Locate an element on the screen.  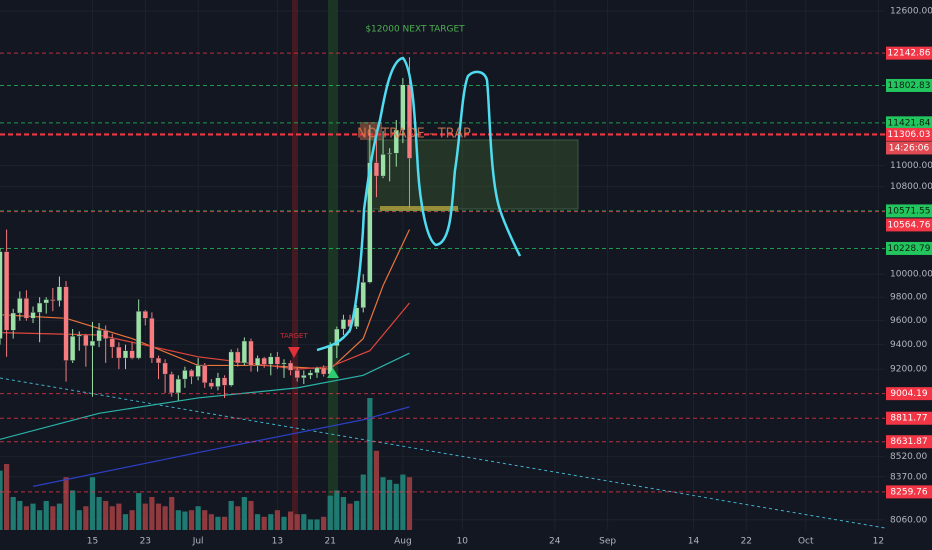
annotation: $12000 NEXT TARGET is located at coordinates (415, 30).